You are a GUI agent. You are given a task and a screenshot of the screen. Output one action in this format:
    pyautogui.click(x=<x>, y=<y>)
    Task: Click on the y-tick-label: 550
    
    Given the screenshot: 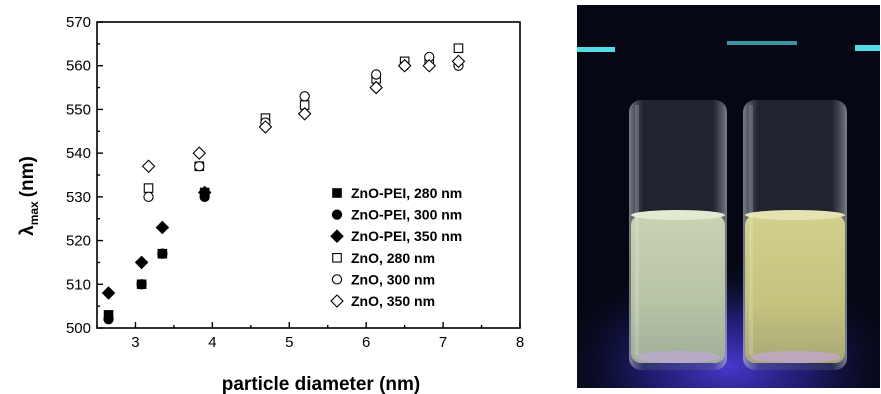 What is the action you would take?
    pyautogui.click(x=78, y=109)
    